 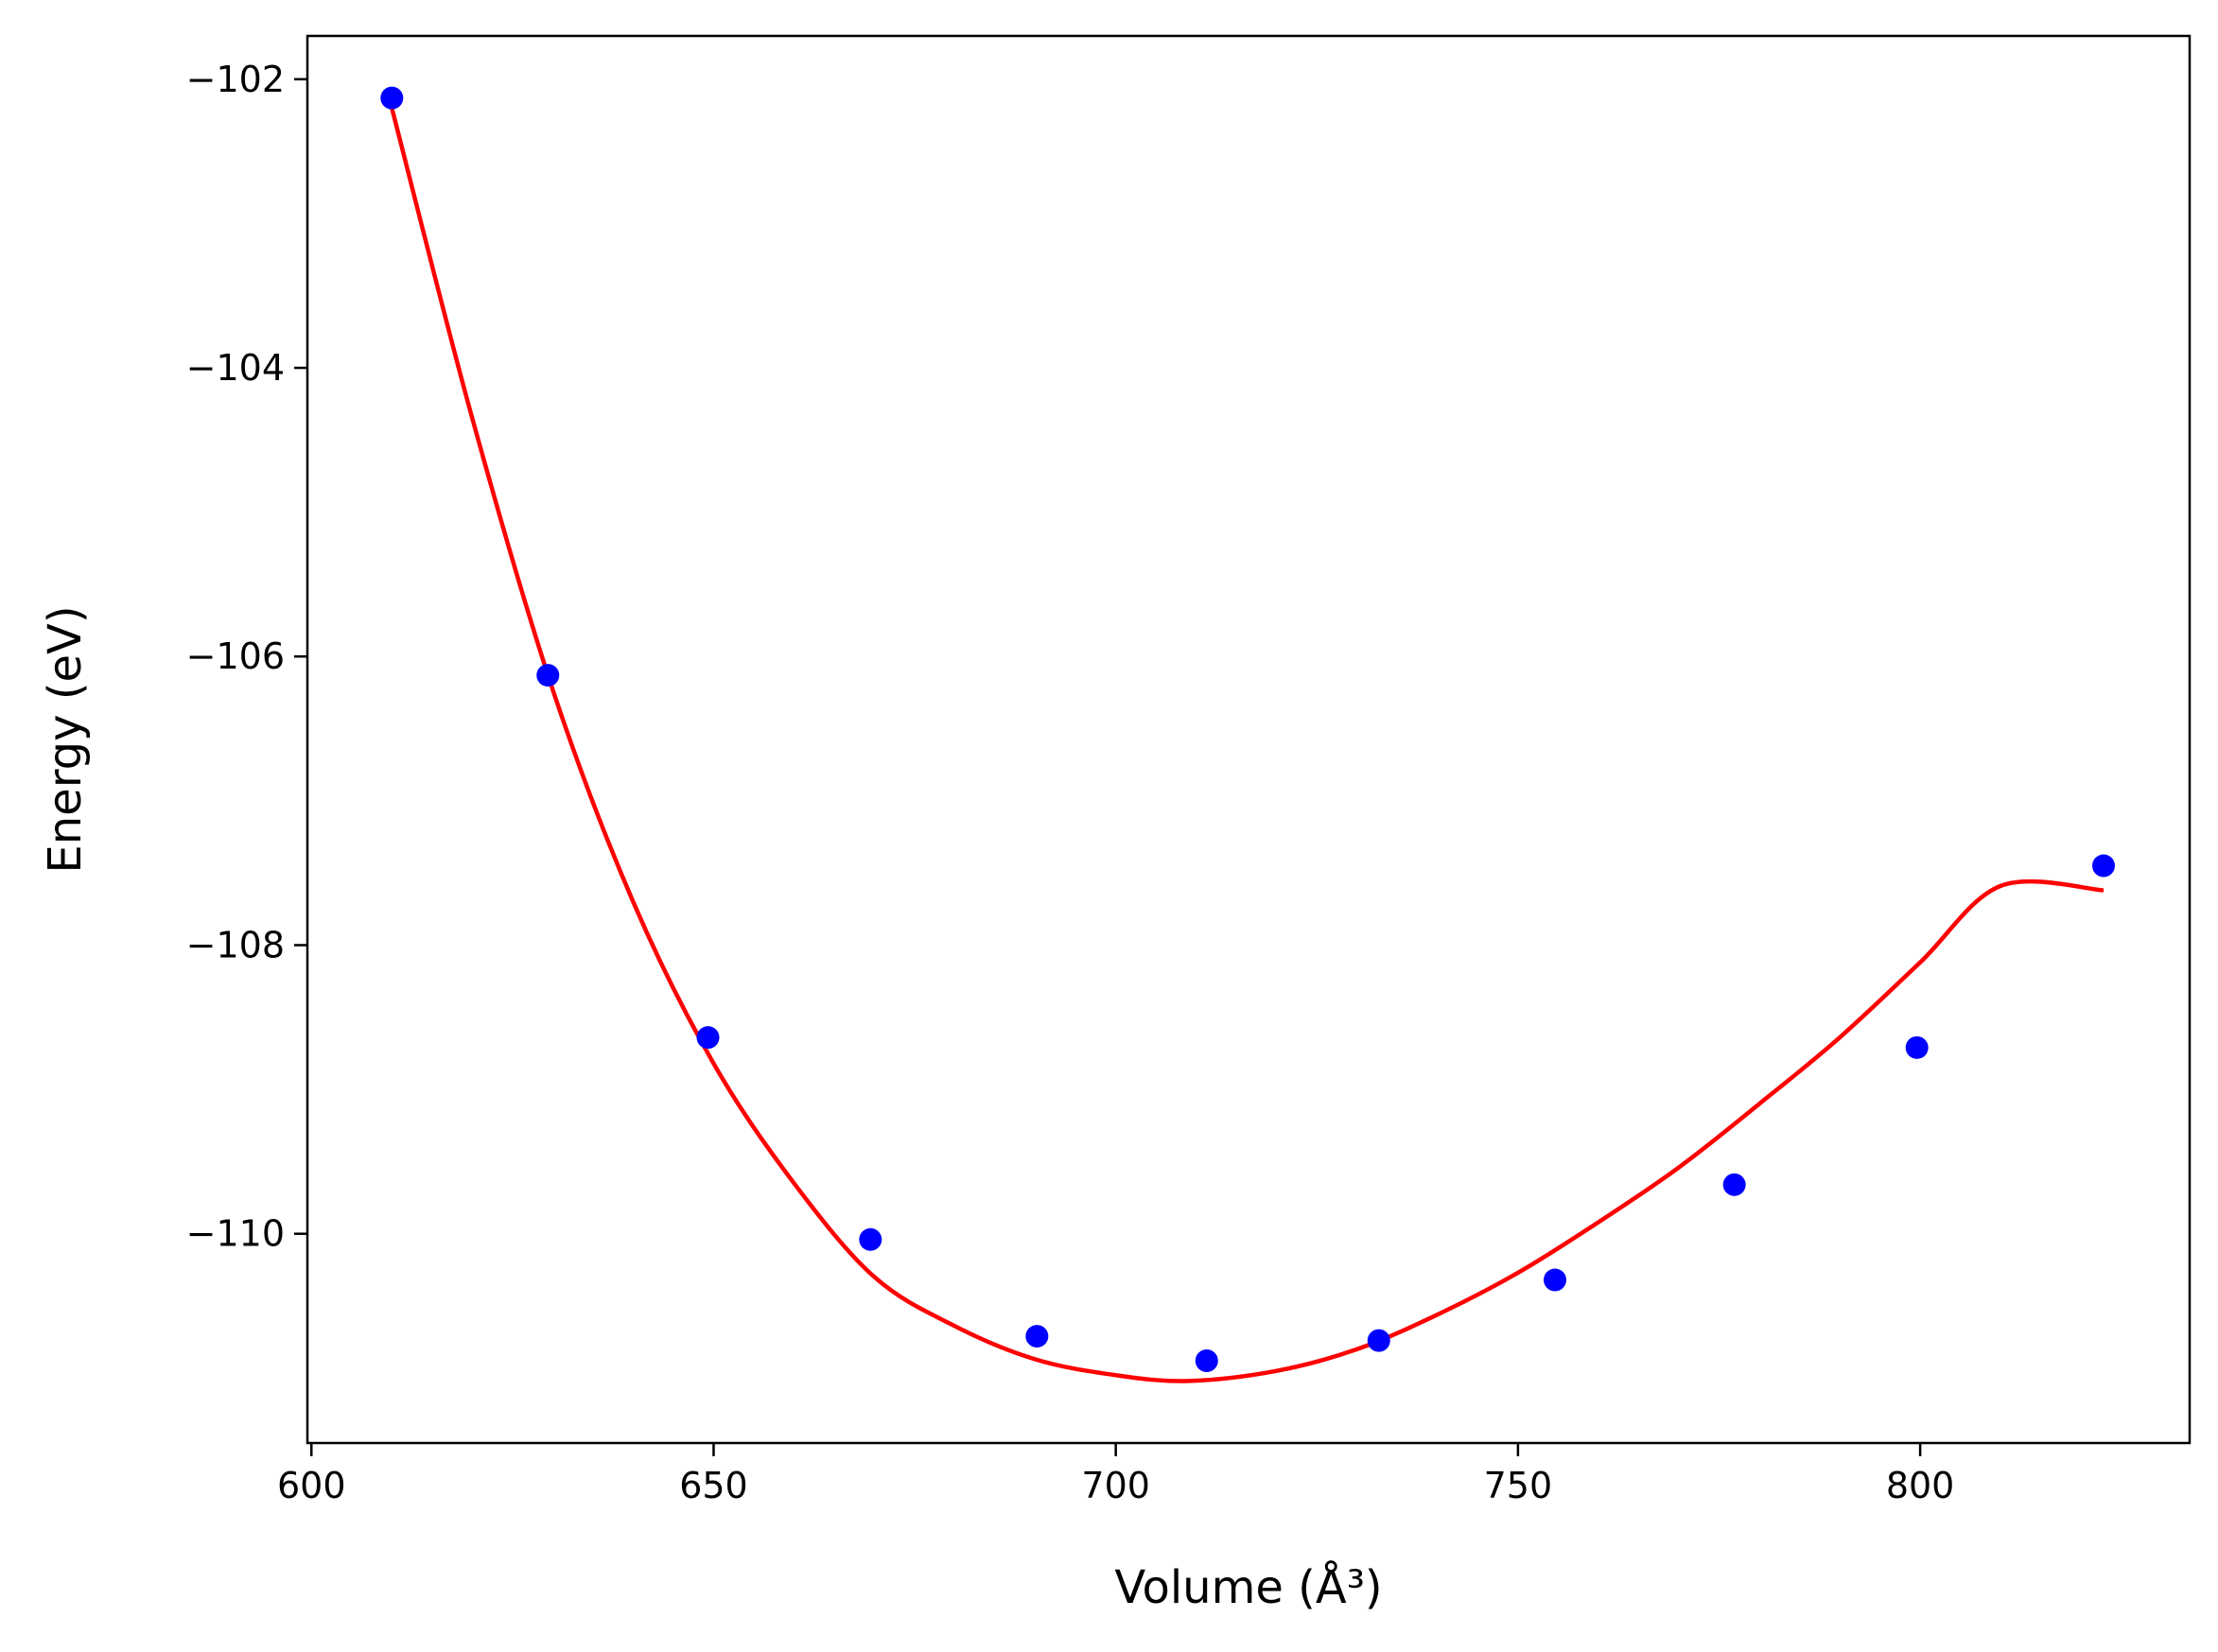 I want to click on x-axis-ticks: 600 650 700 750 800, so click(x=1115, y=1475).